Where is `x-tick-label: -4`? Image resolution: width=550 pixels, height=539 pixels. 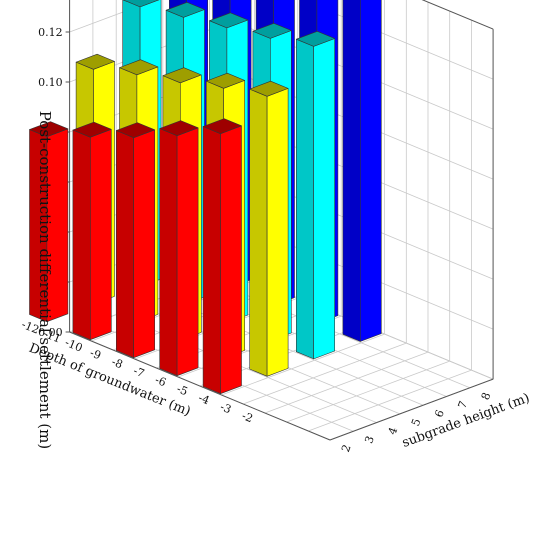
x-tick-label: -4 is located at coordinates (204, 399).